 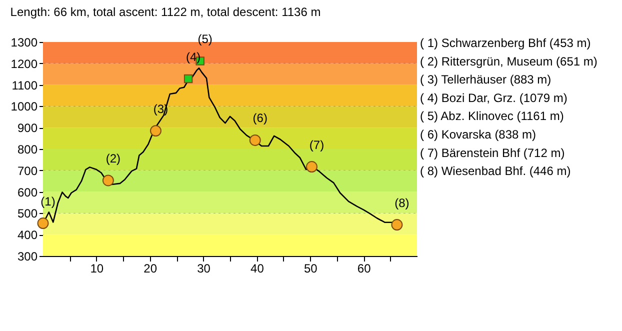 I want to click on y-tick-label: 600, so click(x=27, y=192).